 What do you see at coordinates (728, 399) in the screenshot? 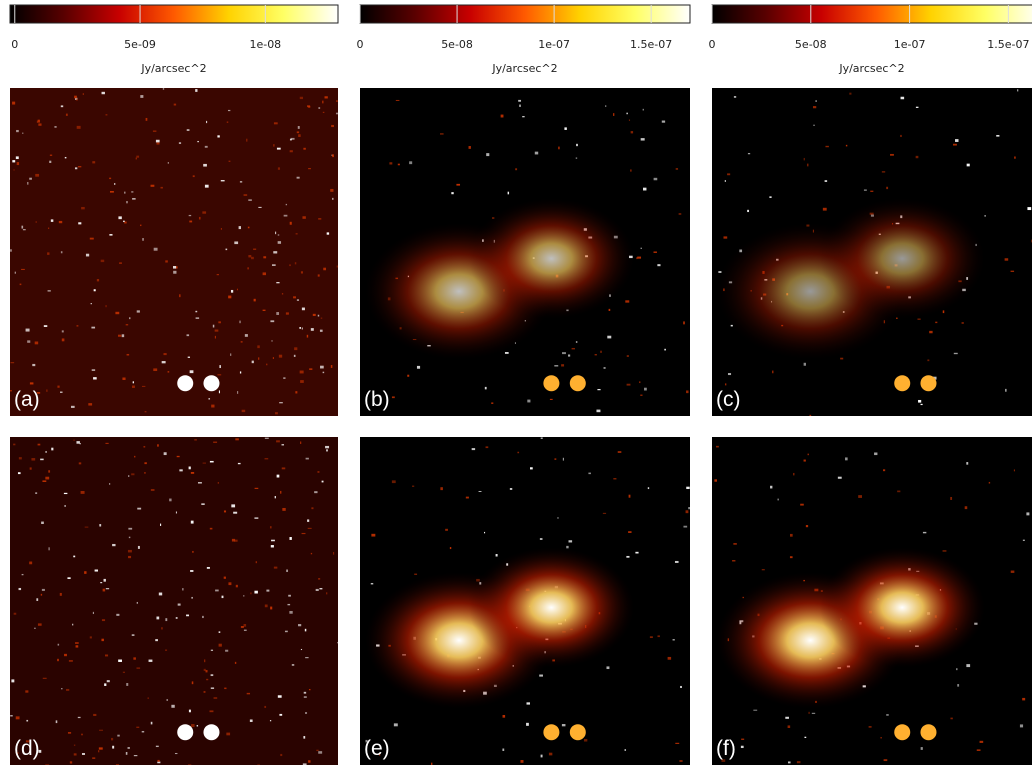
I see `panel-label: (c)` at bounding box center [728, 399].